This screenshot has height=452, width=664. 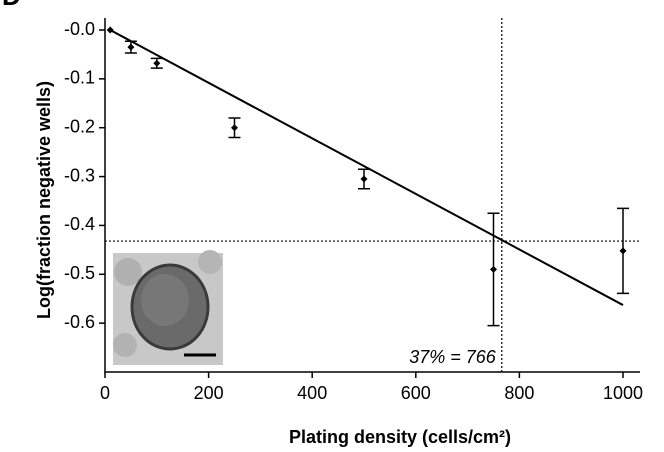 What do you see at coordinates (623, 393) in the screenshot?
I see `x-tick-label: 1000` at bounding box center [623, 393].